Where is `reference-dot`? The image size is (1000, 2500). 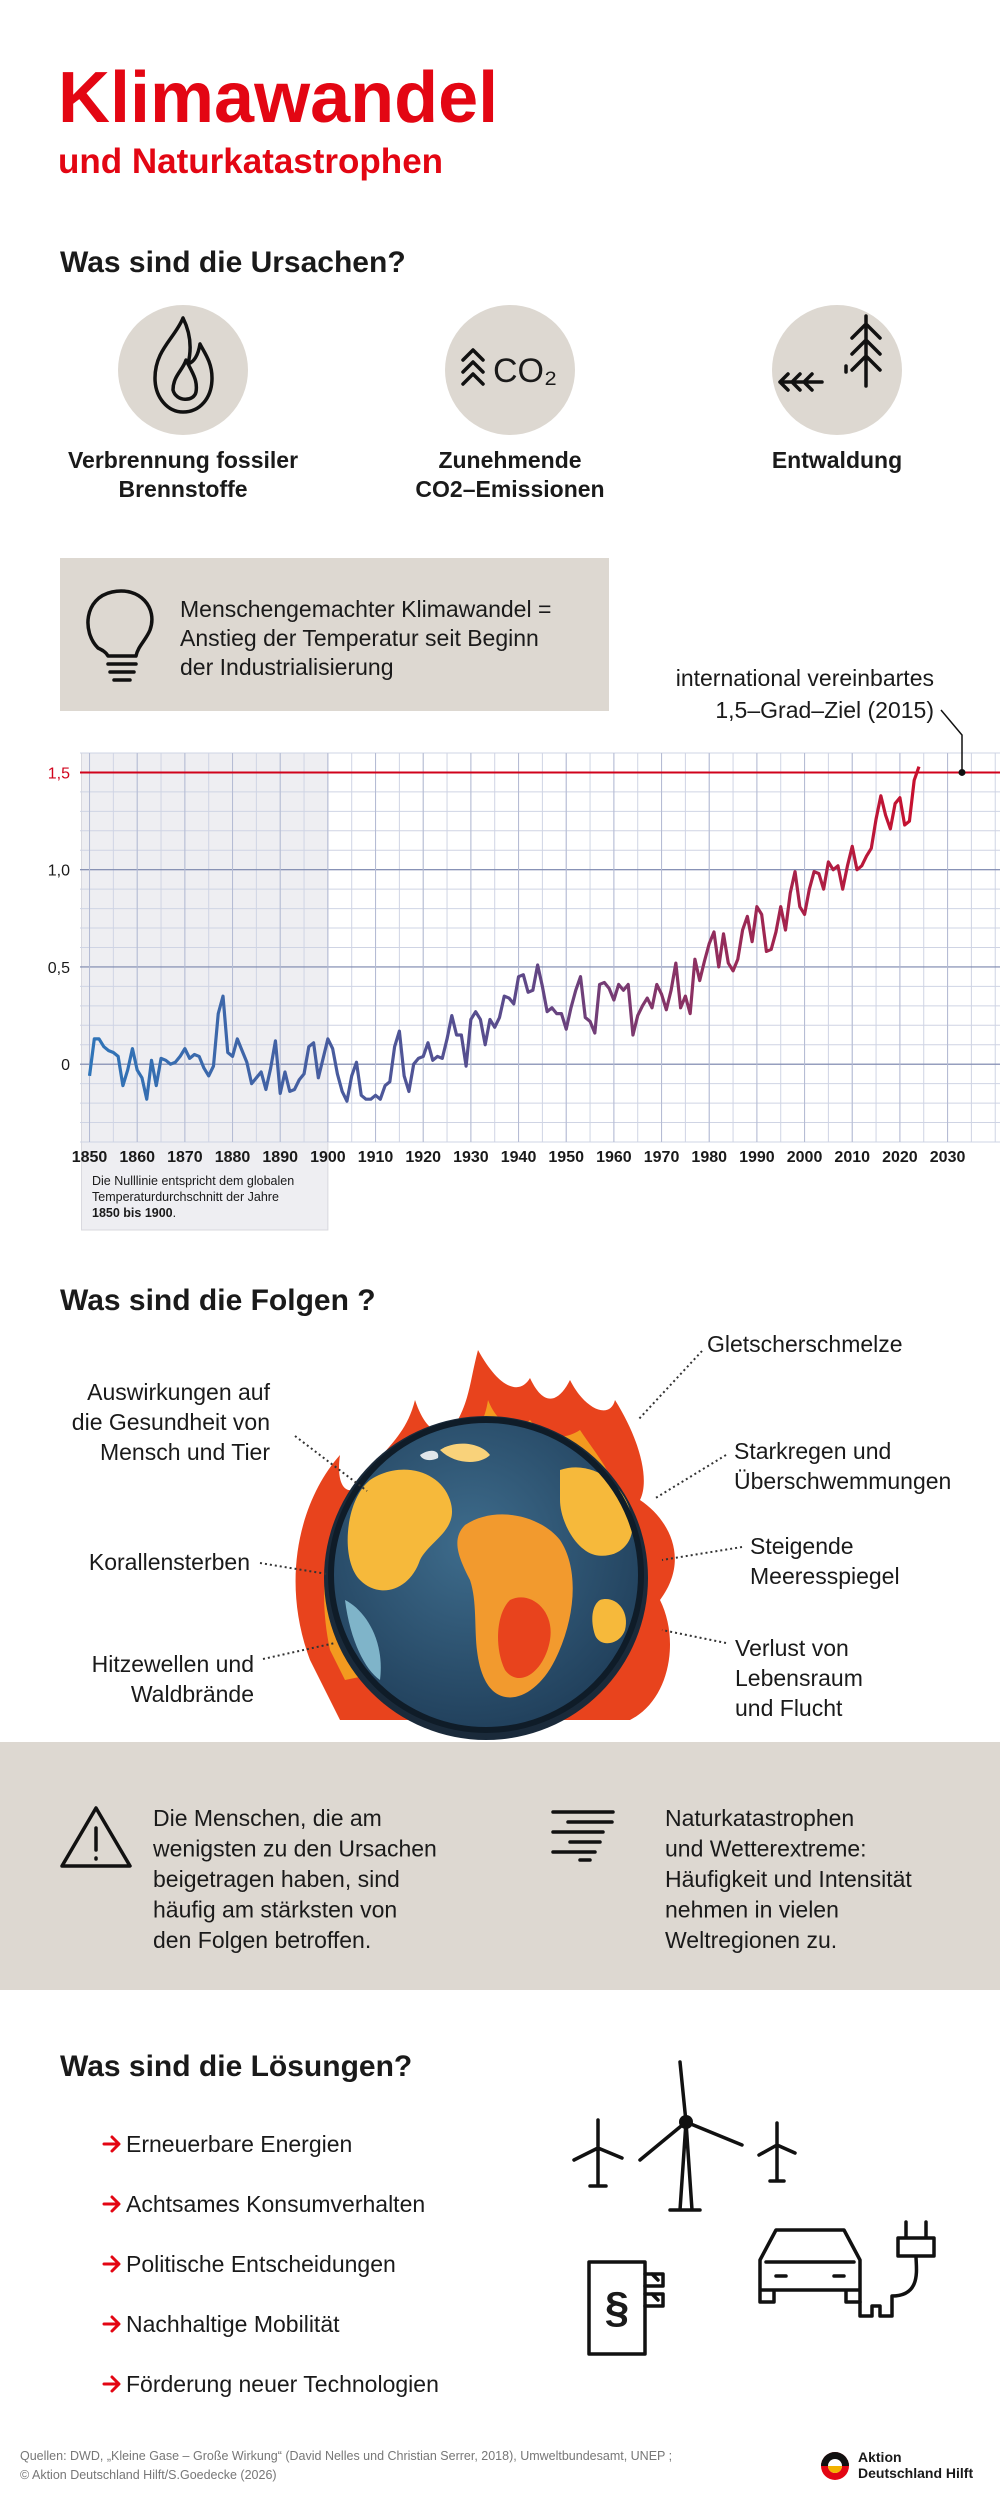 reference-dot is located at coordinates (962, 772).